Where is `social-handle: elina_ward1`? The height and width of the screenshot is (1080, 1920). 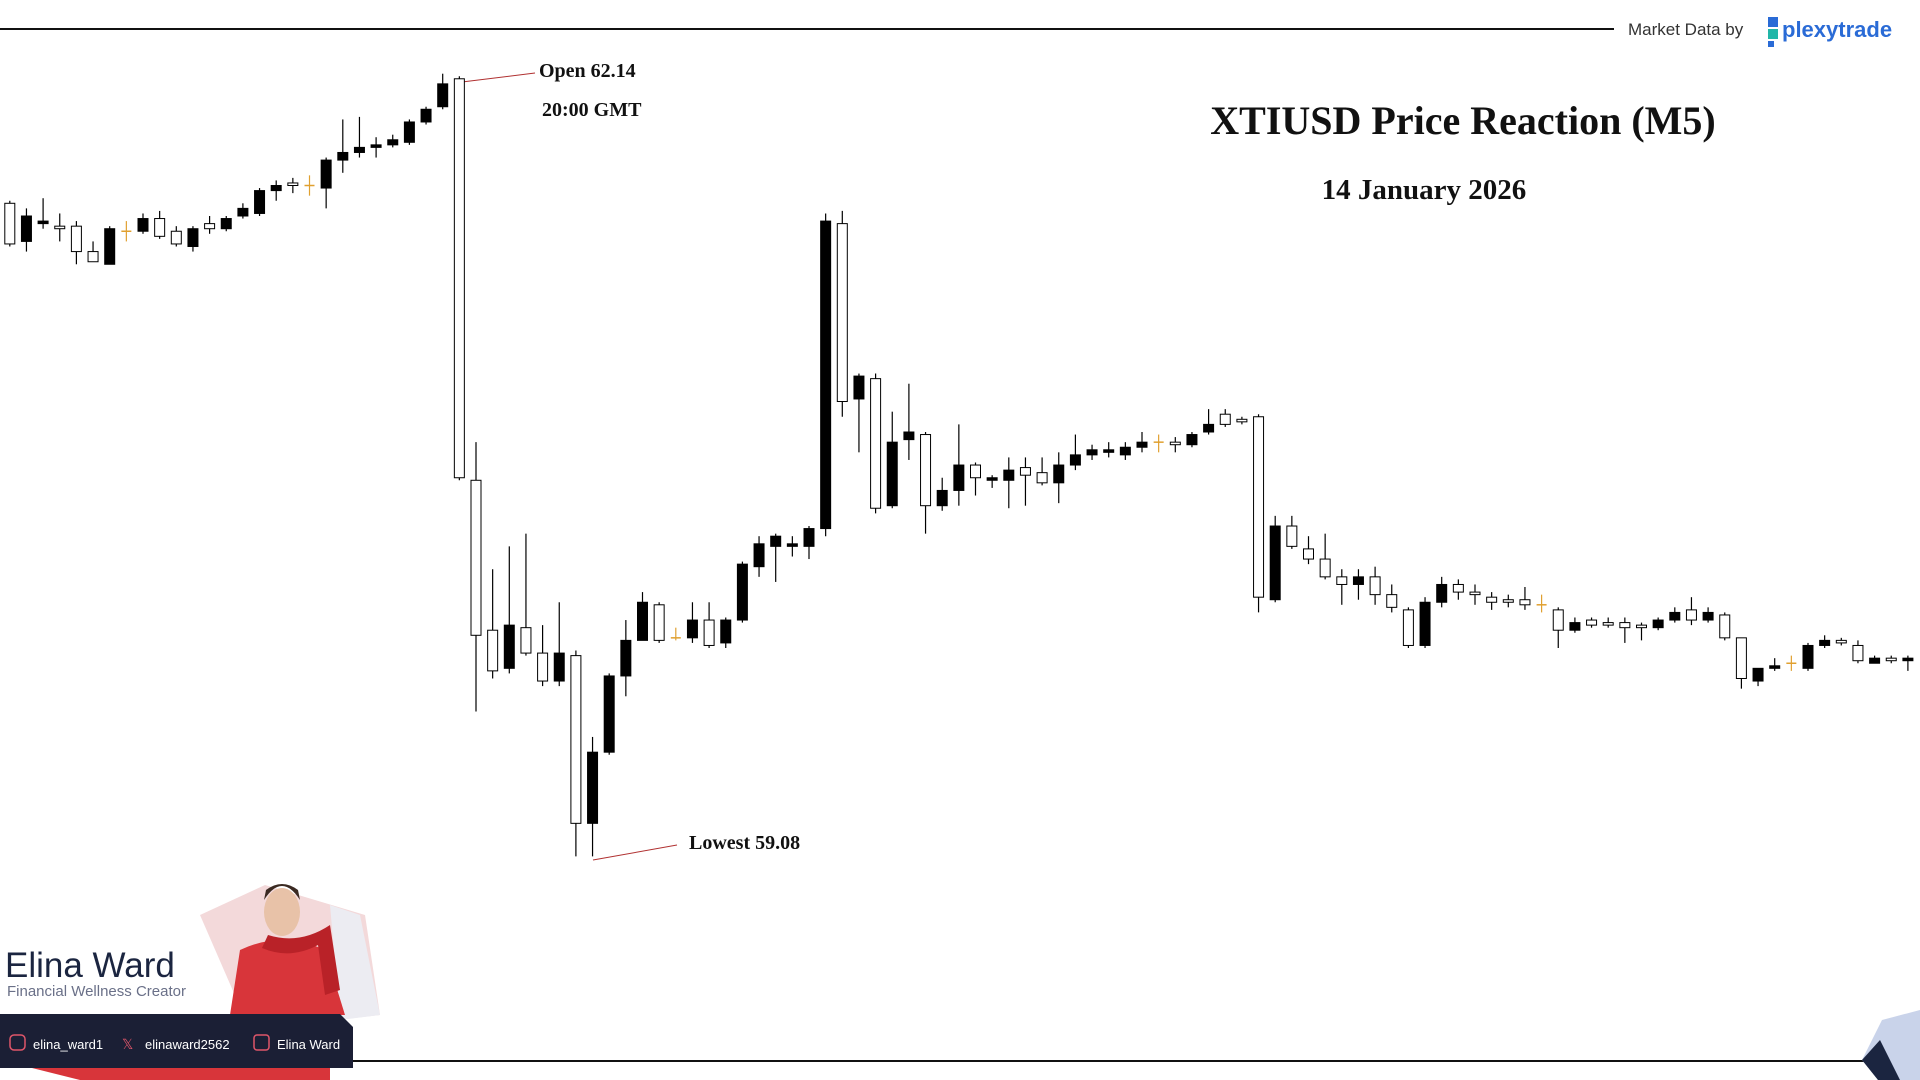
social-handle: elina_ward1 is located at coordinates (68, 1044).